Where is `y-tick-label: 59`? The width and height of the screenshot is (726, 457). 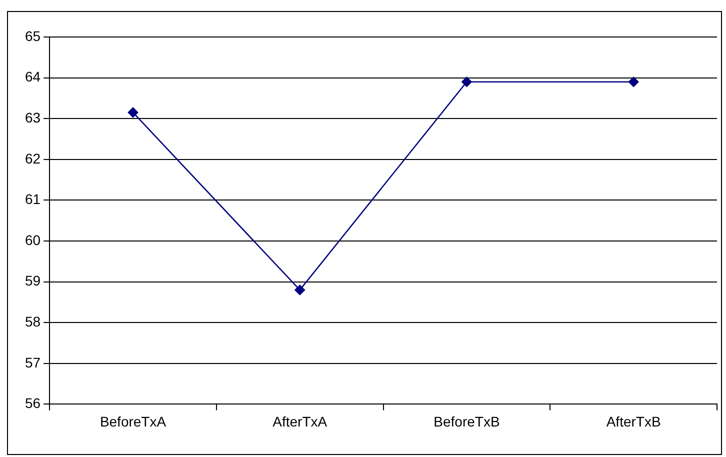
y-tick-label: 59 is located at coordinates (32, 280).